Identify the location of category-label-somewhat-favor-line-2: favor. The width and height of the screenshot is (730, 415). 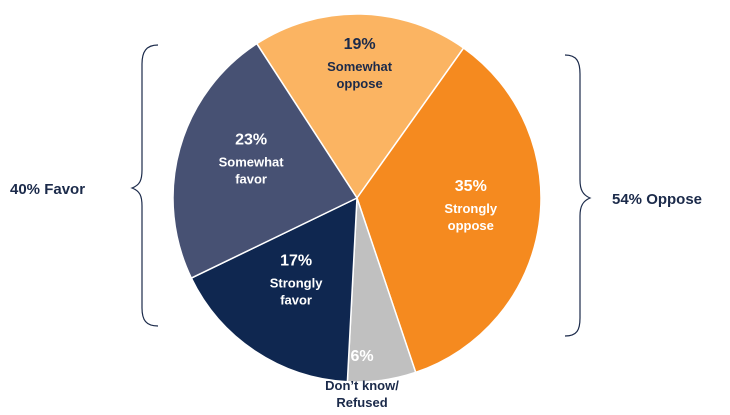
(251, 178).